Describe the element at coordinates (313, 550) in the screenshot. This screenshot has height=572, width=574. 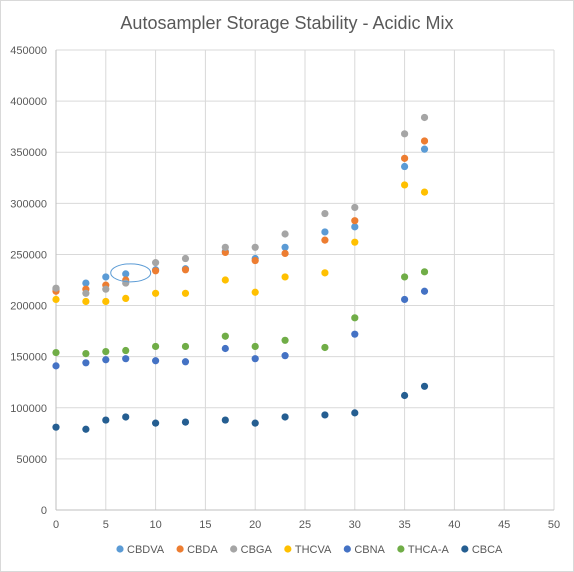
I see `legend-label: THCVA` at that location.